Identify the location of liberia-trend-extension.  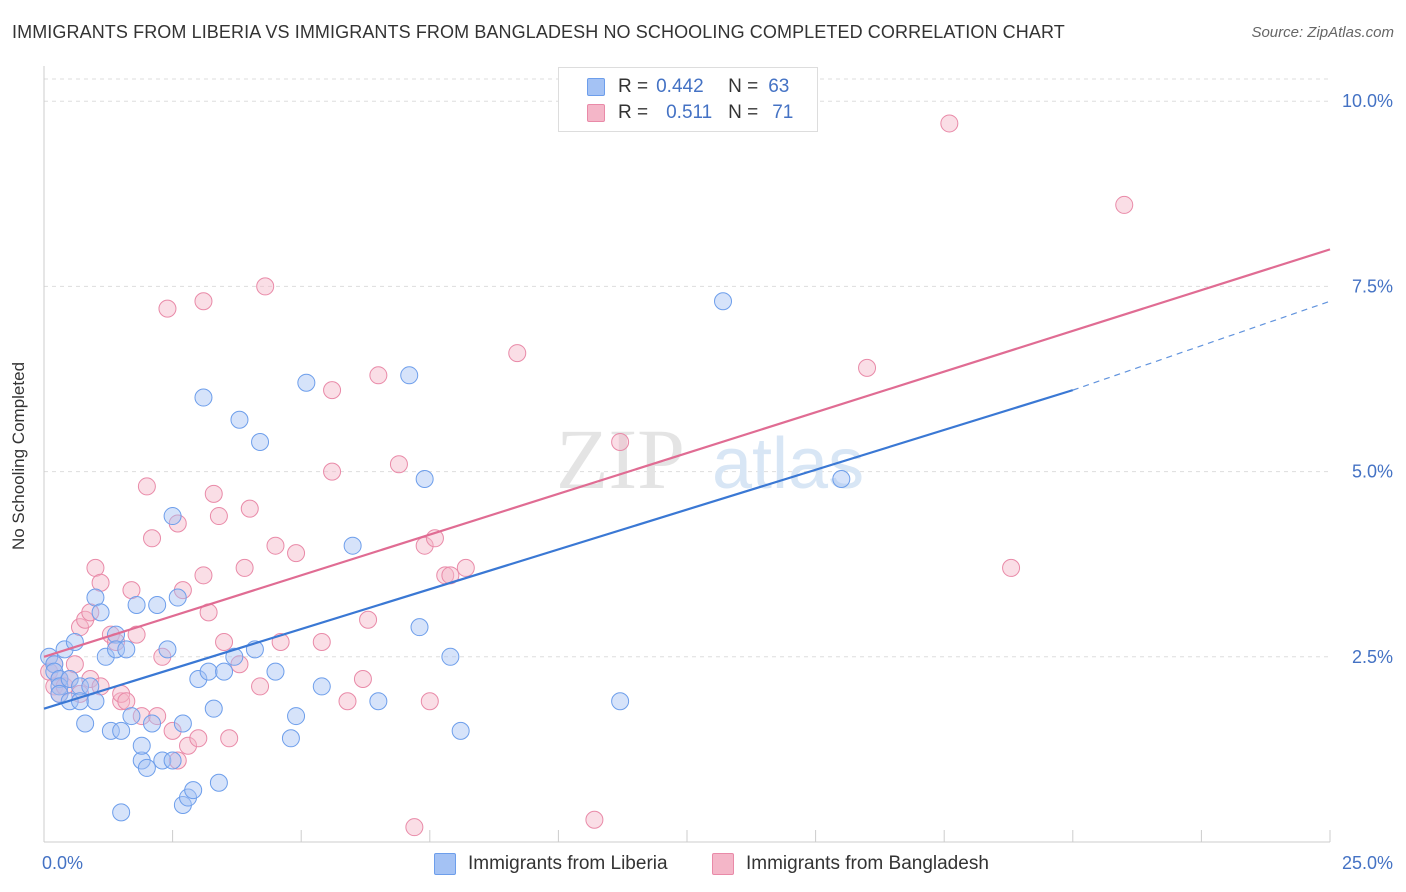
(1201, 345).